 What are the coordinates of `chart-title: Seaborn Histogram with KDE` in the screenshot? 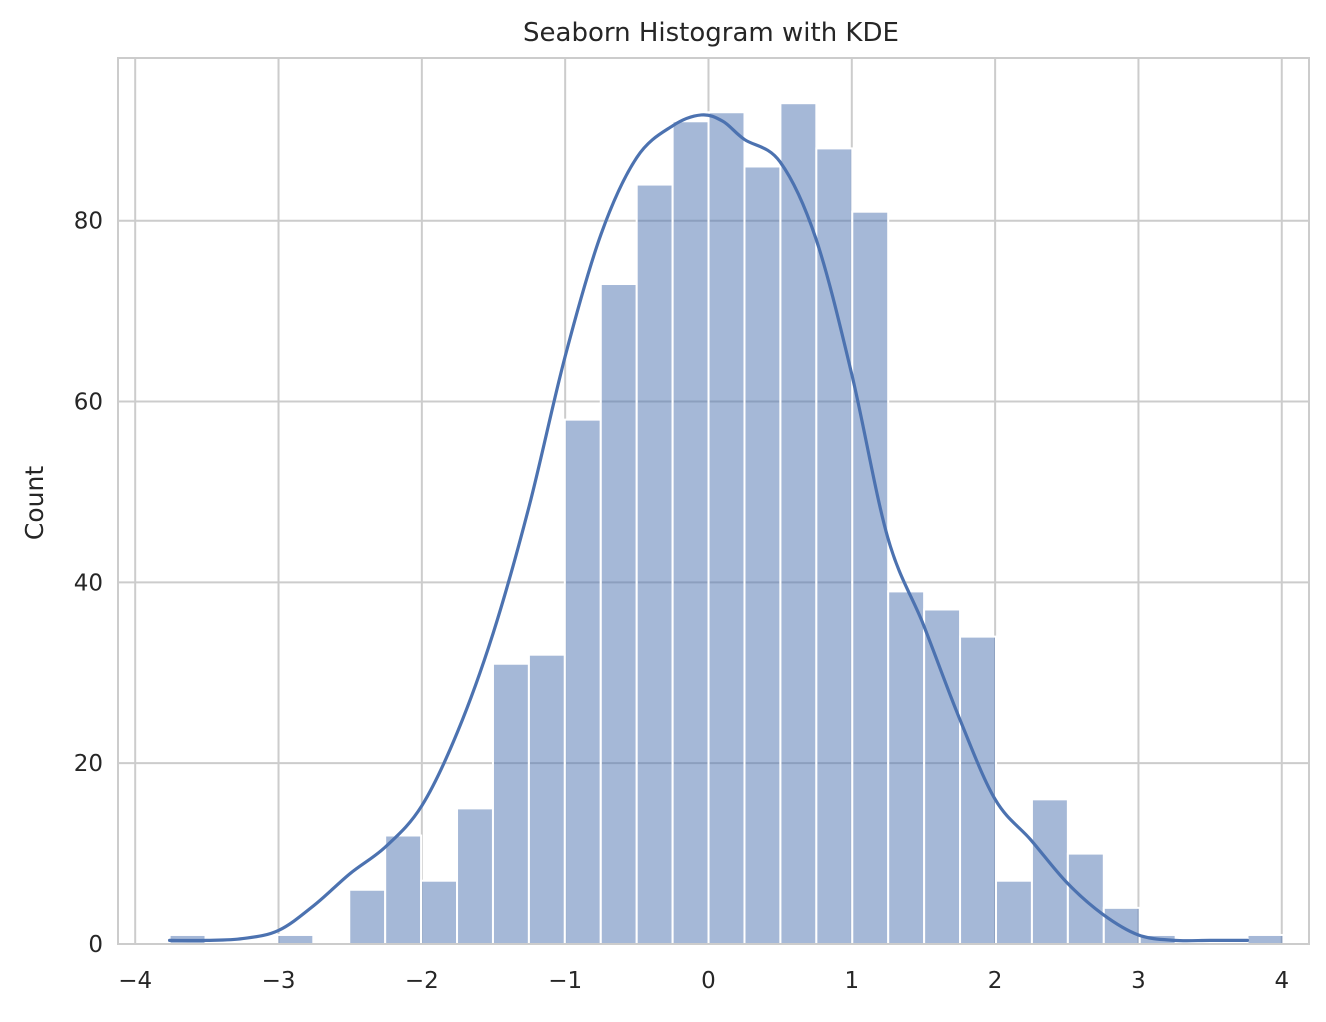 It's located at (711, 33).